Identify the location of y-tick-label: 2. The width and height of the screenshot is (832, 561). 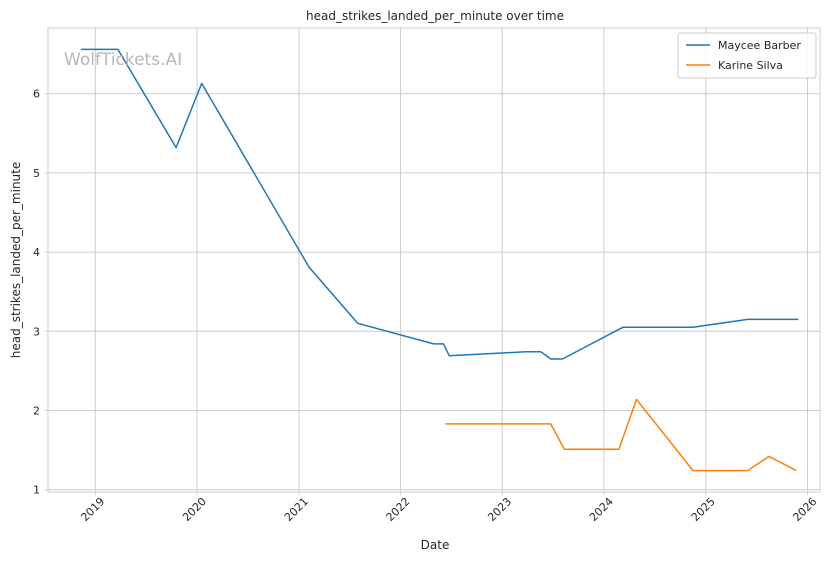
(36, 410).